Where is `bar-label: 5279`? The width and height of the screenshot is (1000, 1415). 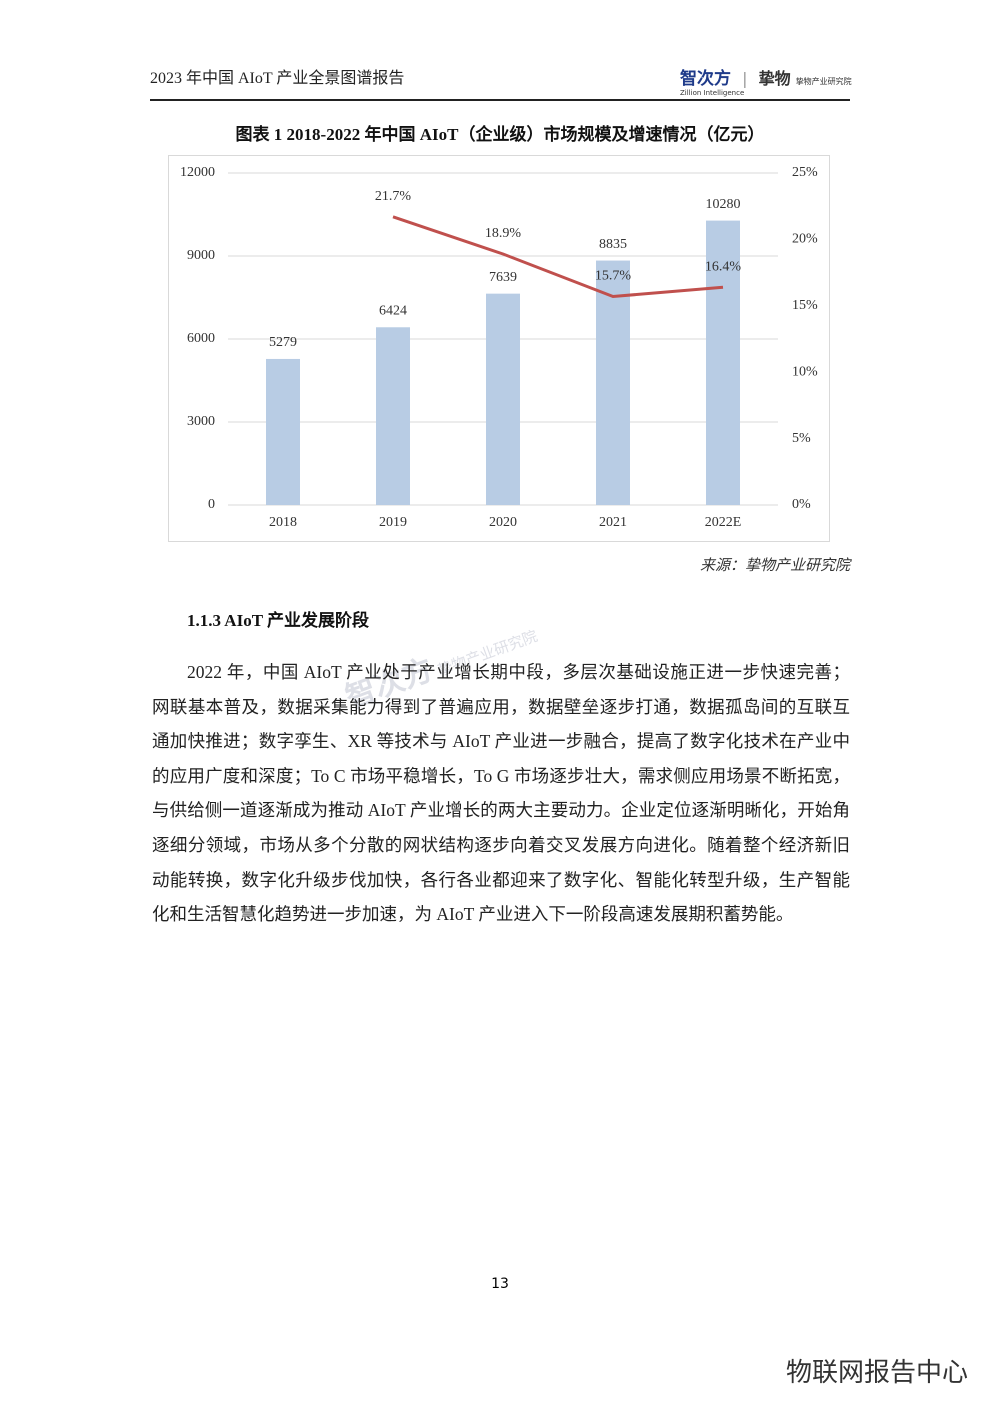 bar-label: 5279 is located at coordinates (283, 342).